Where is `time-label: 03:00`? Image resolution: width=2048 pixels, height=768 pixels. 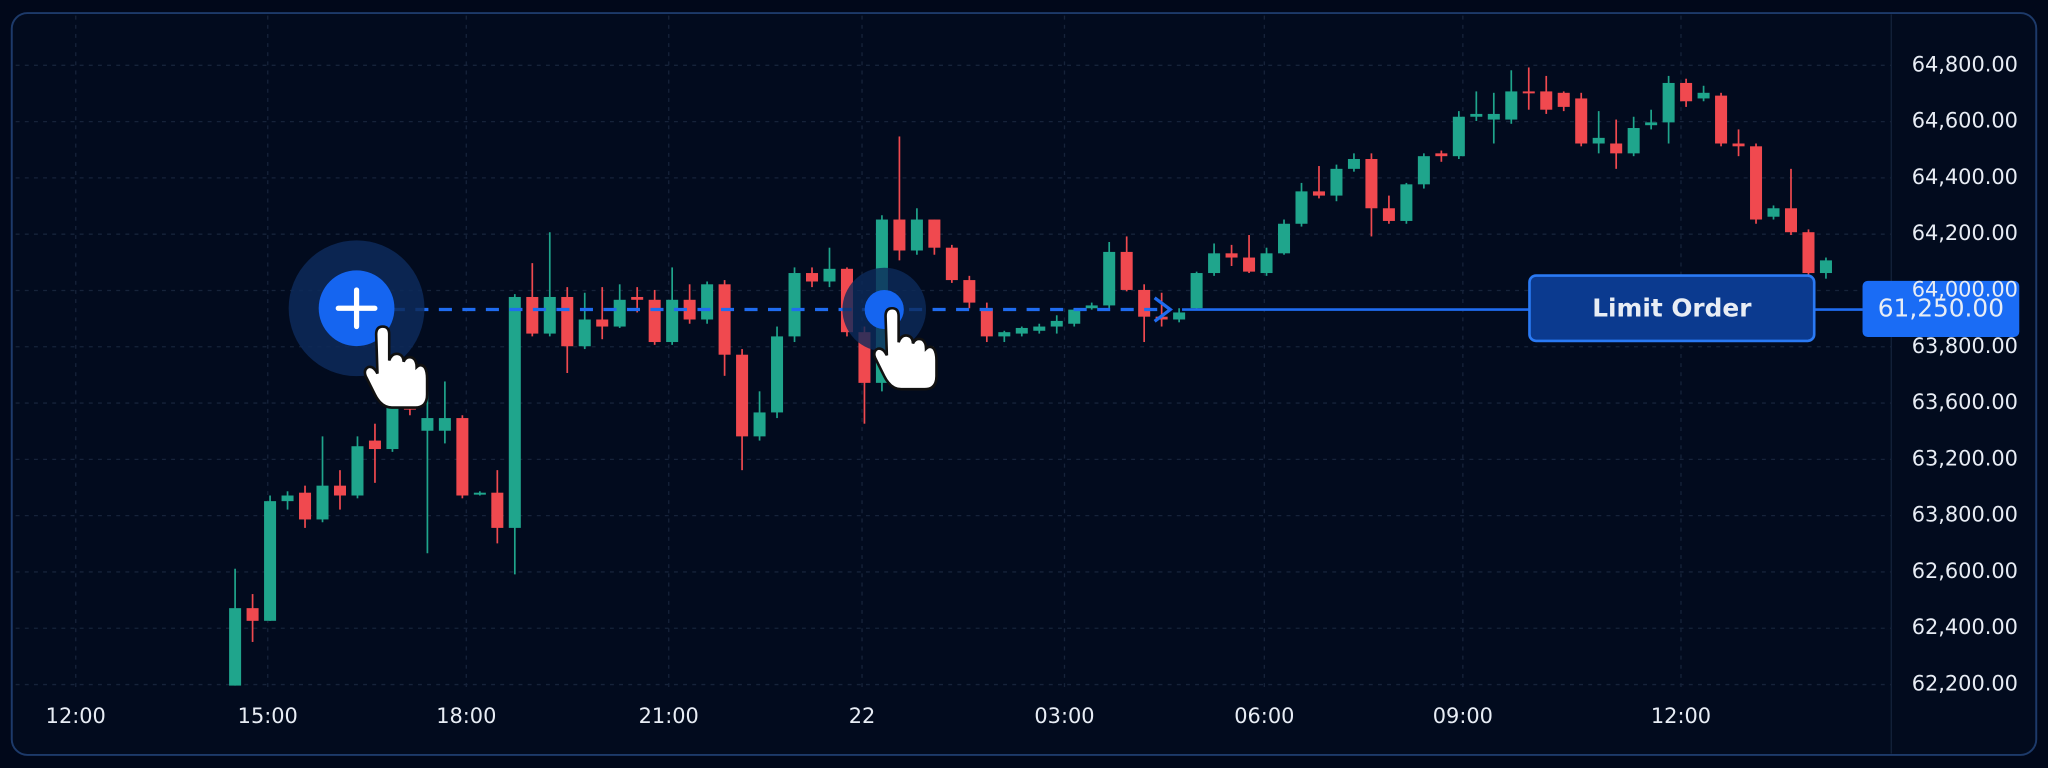
time-label: 03:00 is located at coordinates (1064, 716).